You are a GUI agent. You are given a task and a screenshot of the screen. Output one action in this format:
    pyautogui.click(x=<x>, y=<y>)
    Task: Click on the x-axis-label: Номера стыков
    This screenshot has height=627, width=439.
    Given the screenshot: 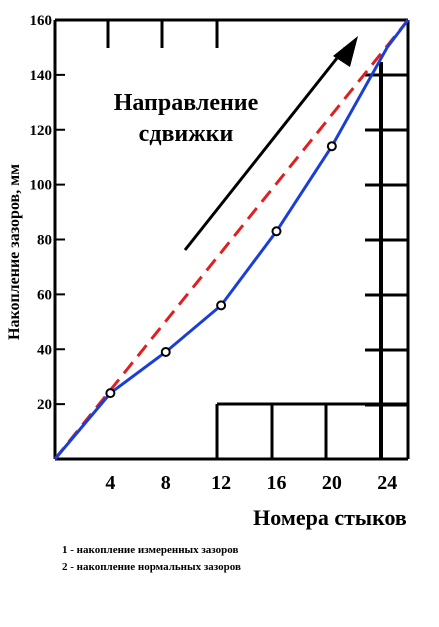 What is the action you would take?
    pyautogui.click(x=330, y=517)
    